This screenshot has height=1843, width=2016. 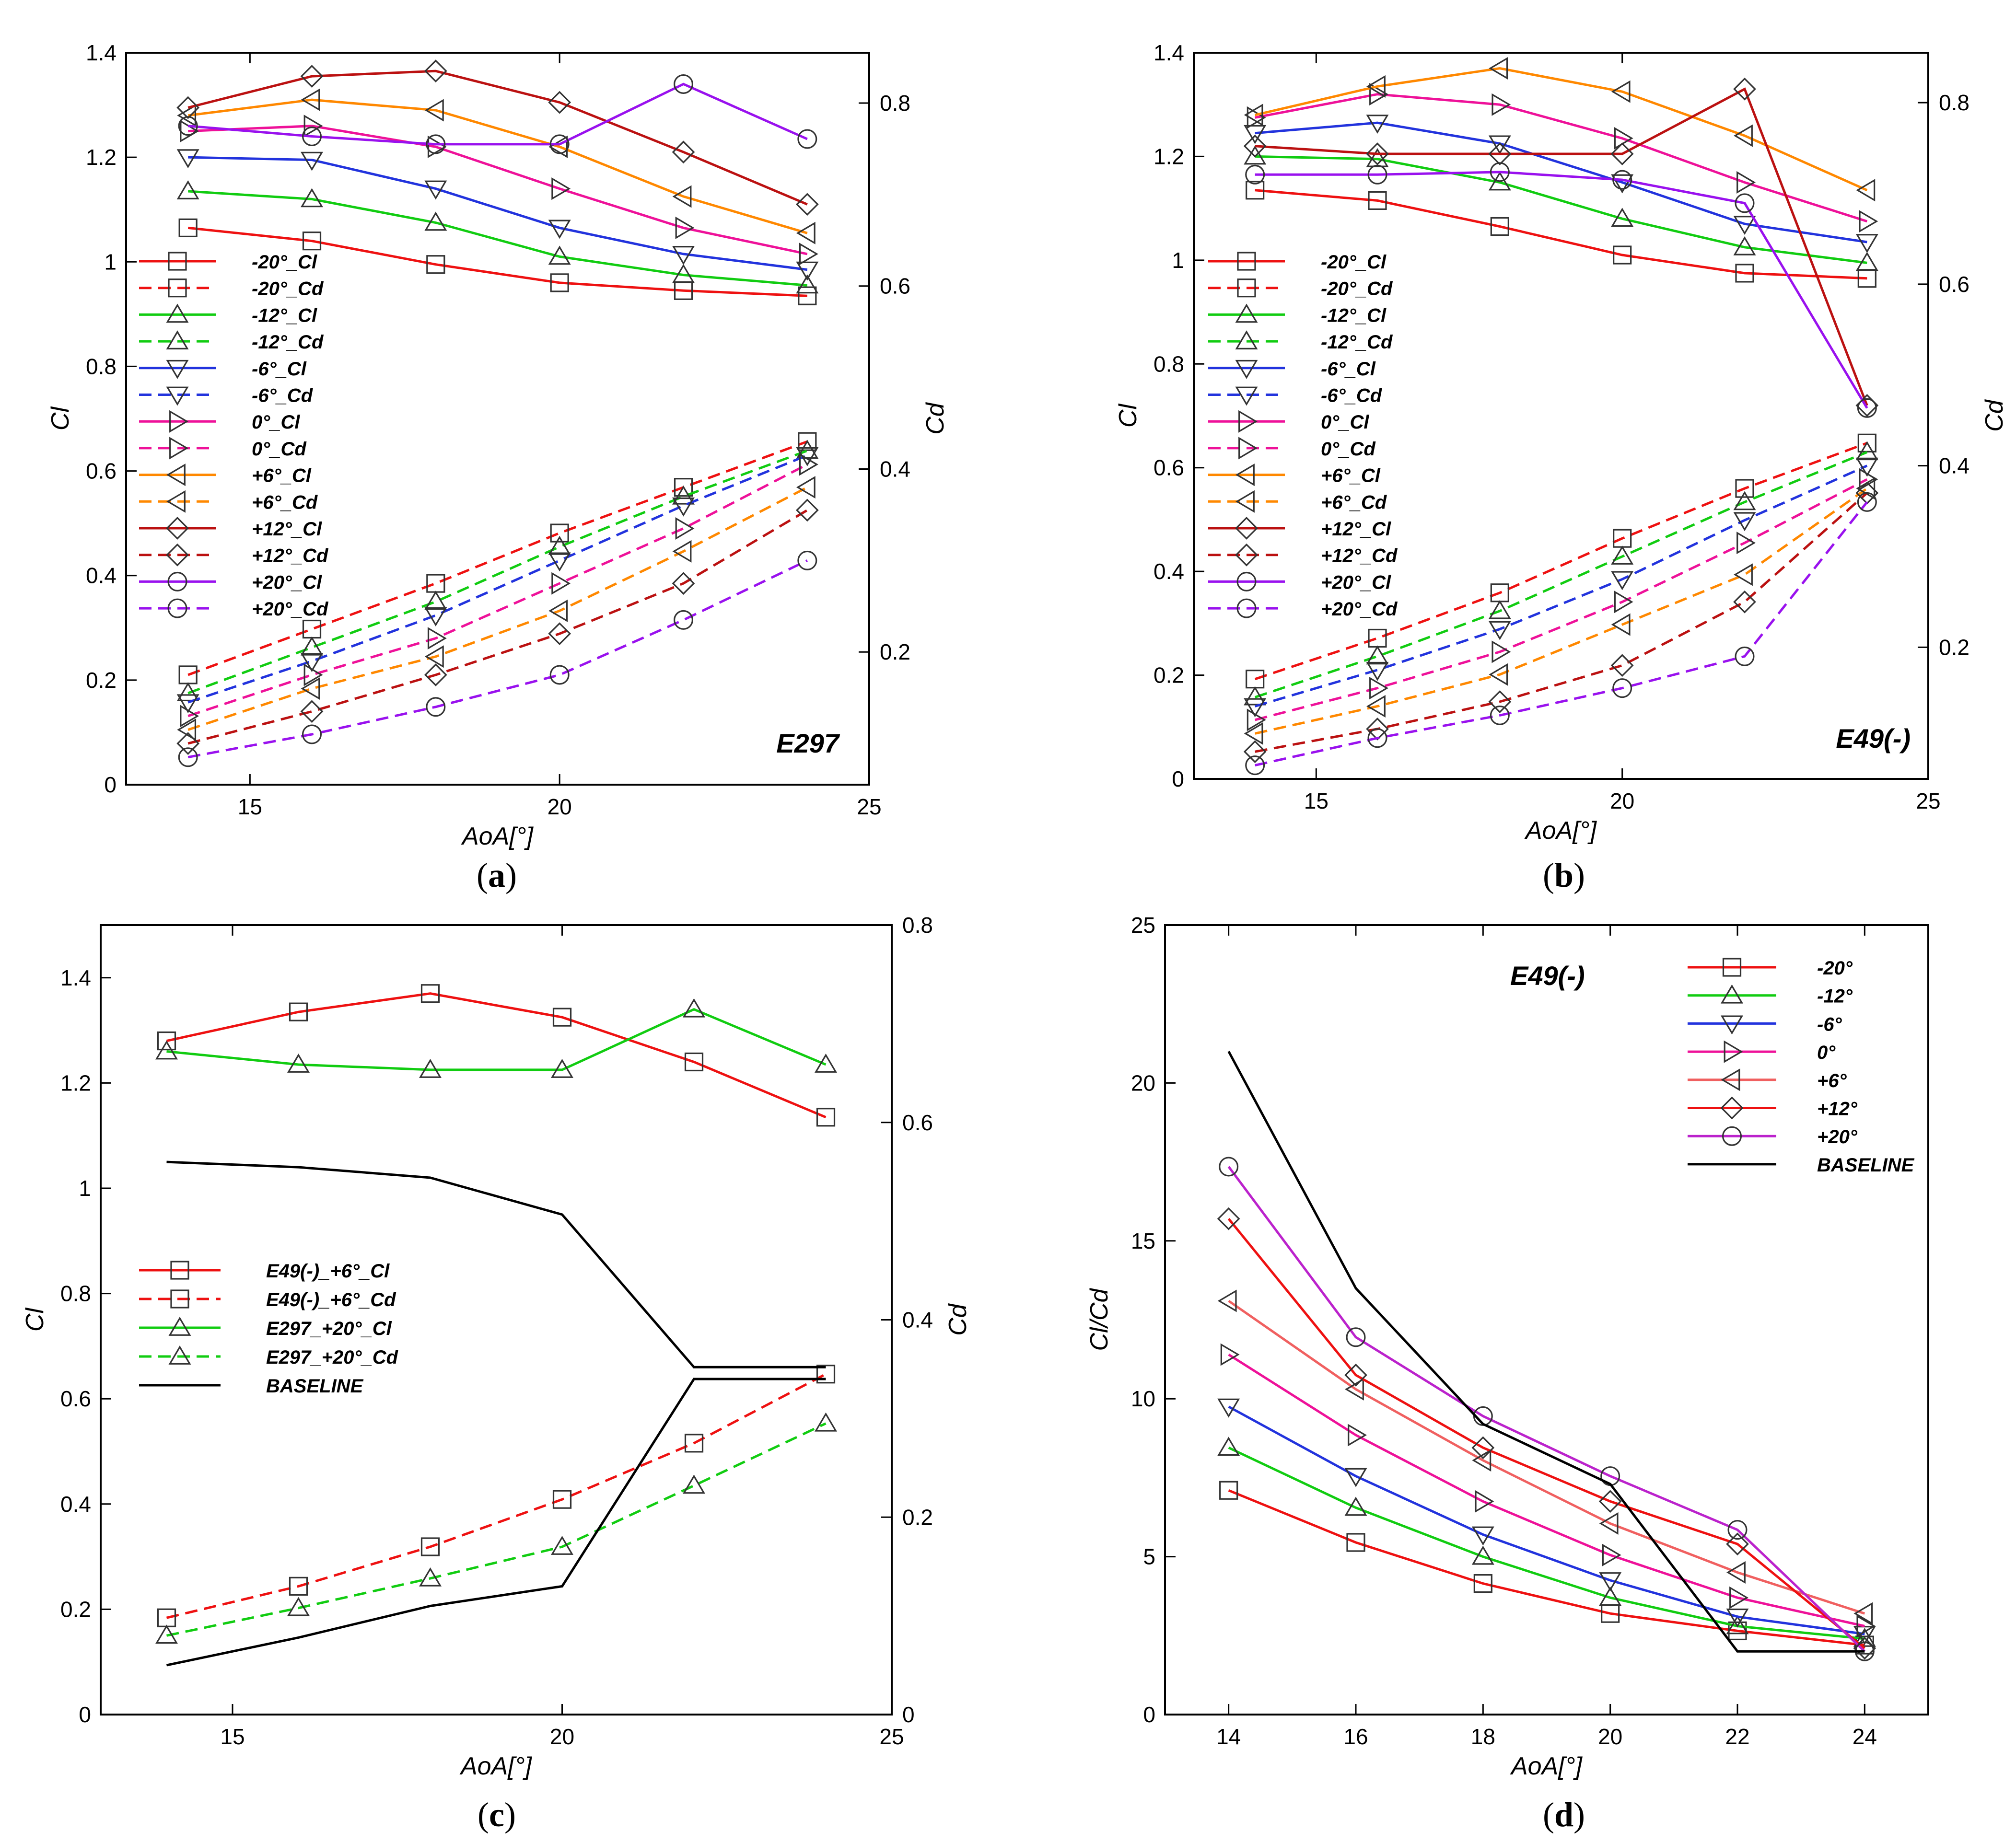 I want to click on series--12°_Cl, so click(x=1561, y=208).